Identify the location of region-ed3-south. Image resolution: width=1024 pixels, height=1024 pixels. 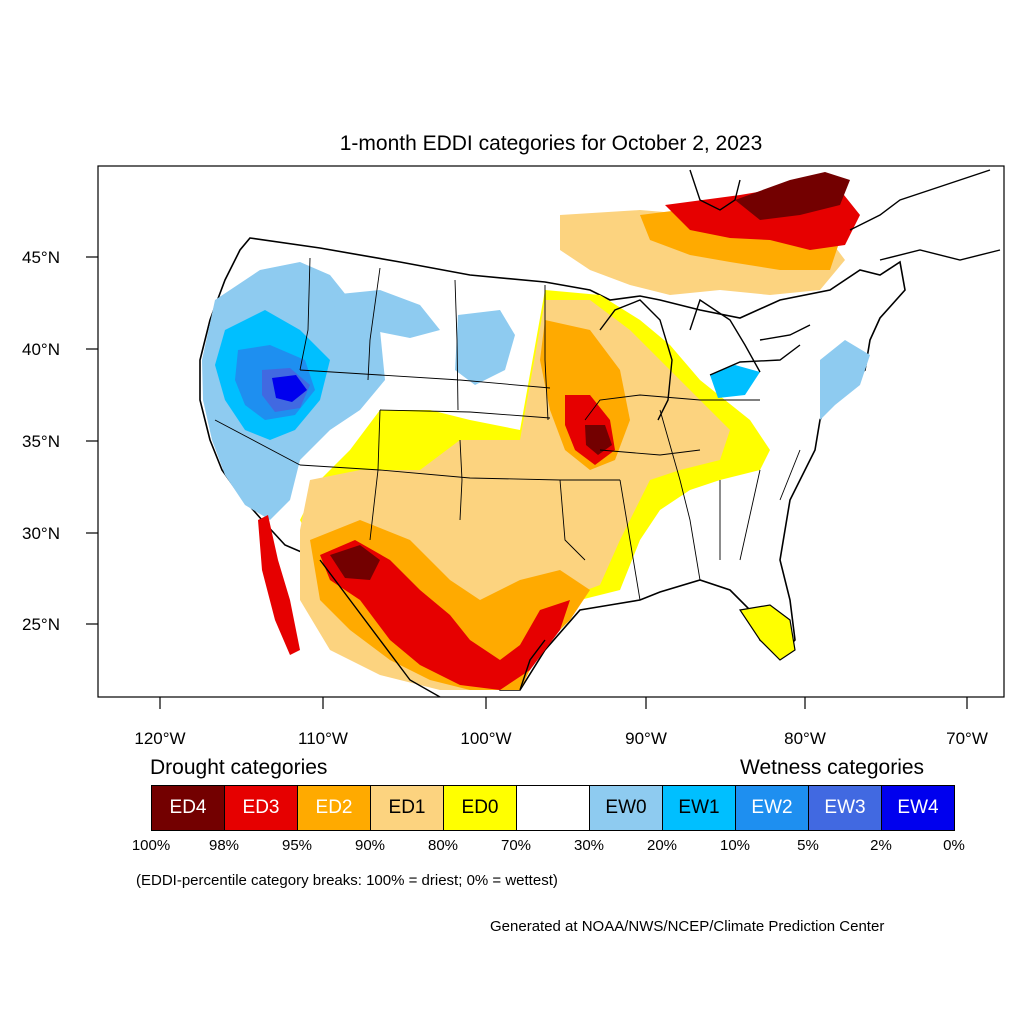
(445, 615).